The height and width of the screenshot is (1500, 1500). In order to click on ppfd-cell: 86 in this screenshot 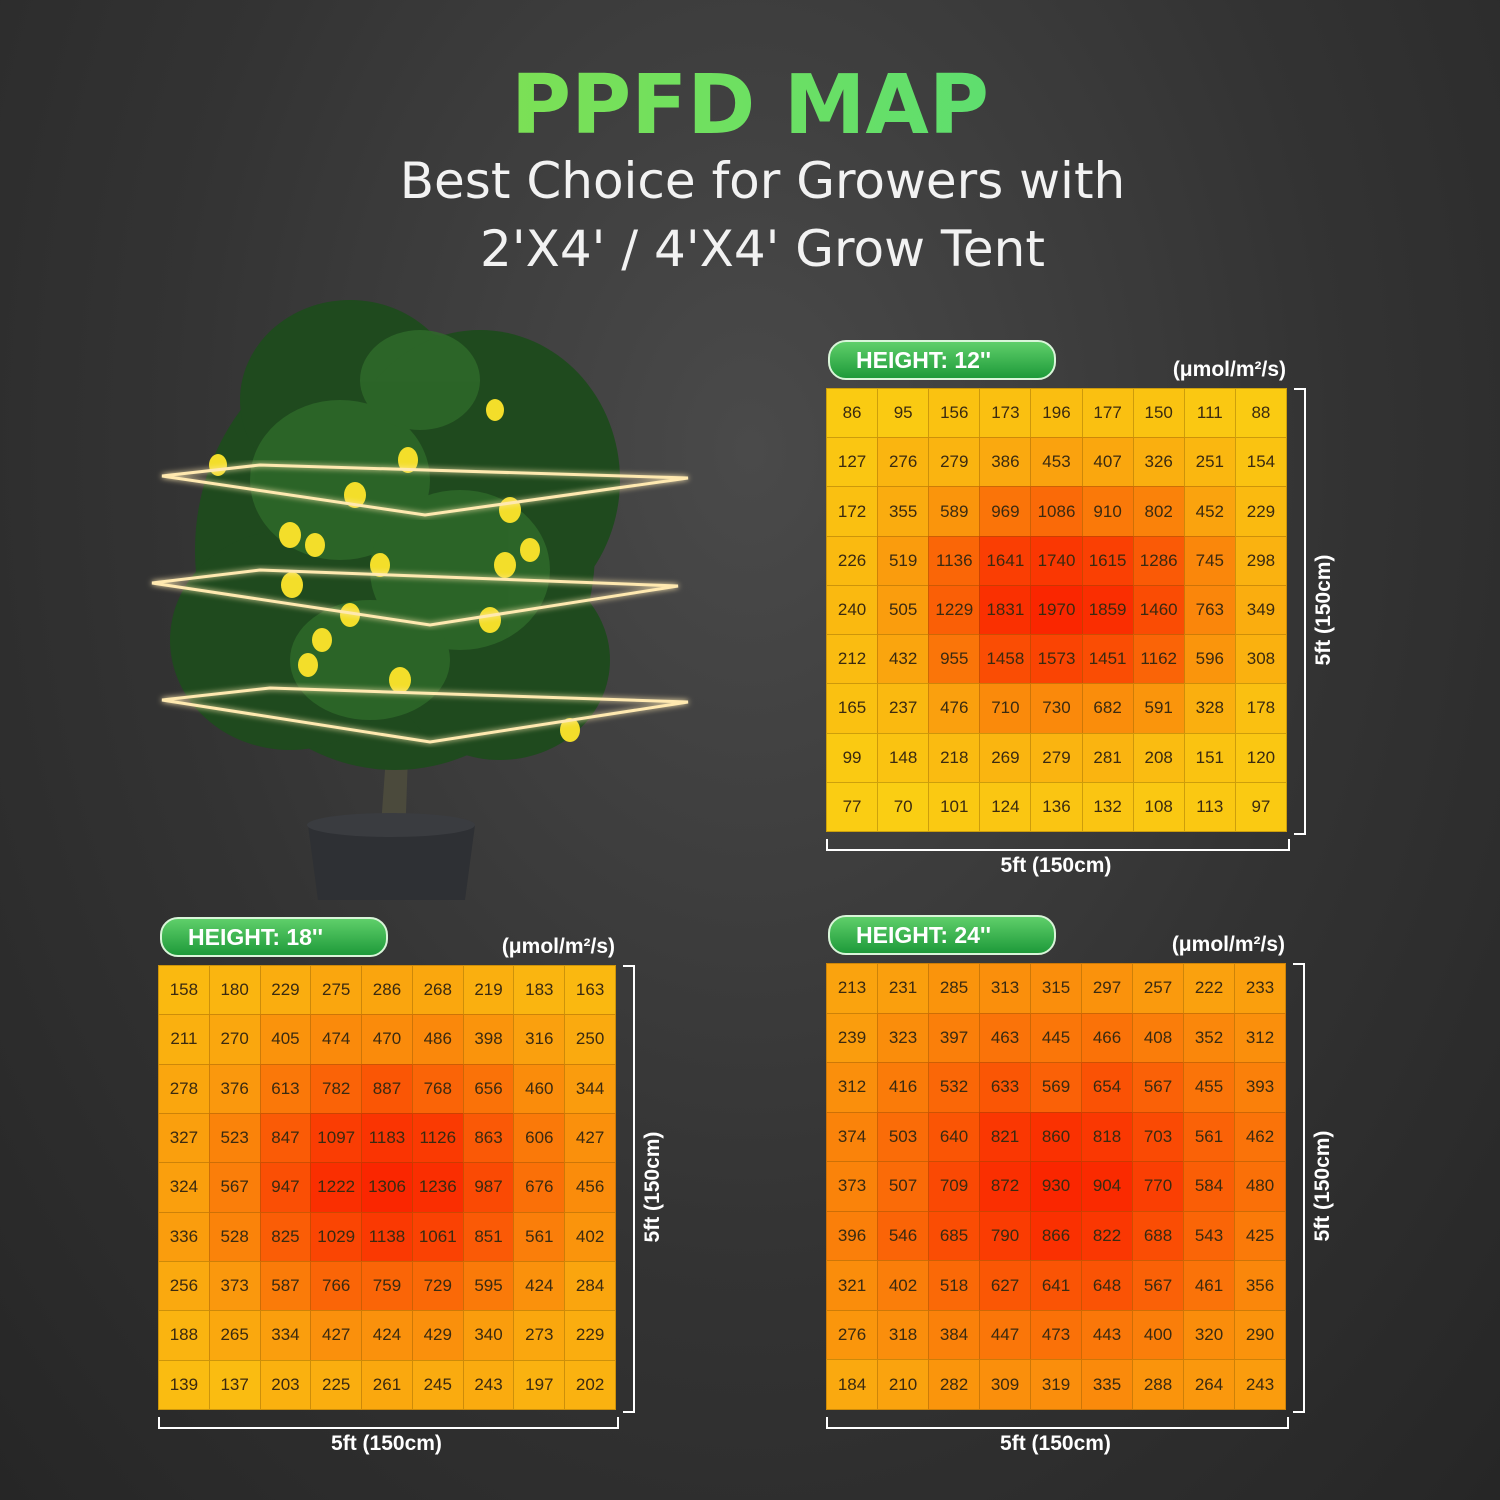, I will do `click(852, 413)`.